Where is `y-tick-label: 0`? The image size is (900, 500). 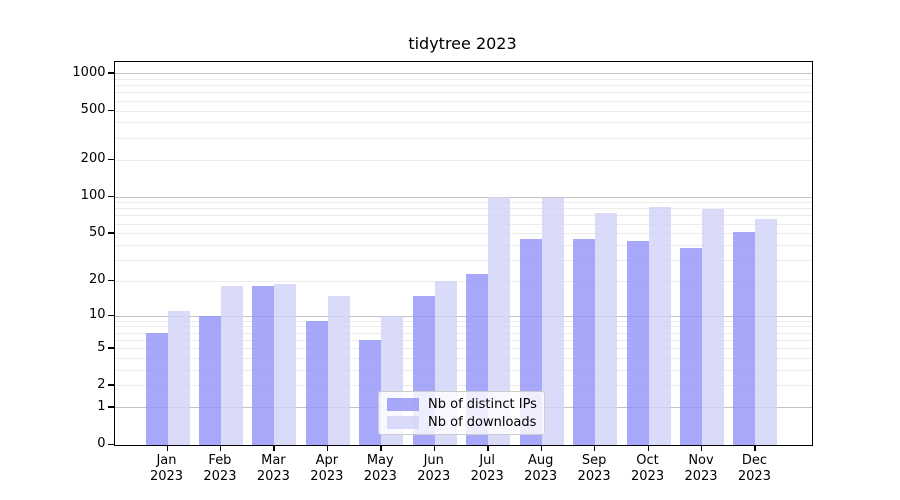
y-tick-label: 0 is located at coordinates (101, 443).